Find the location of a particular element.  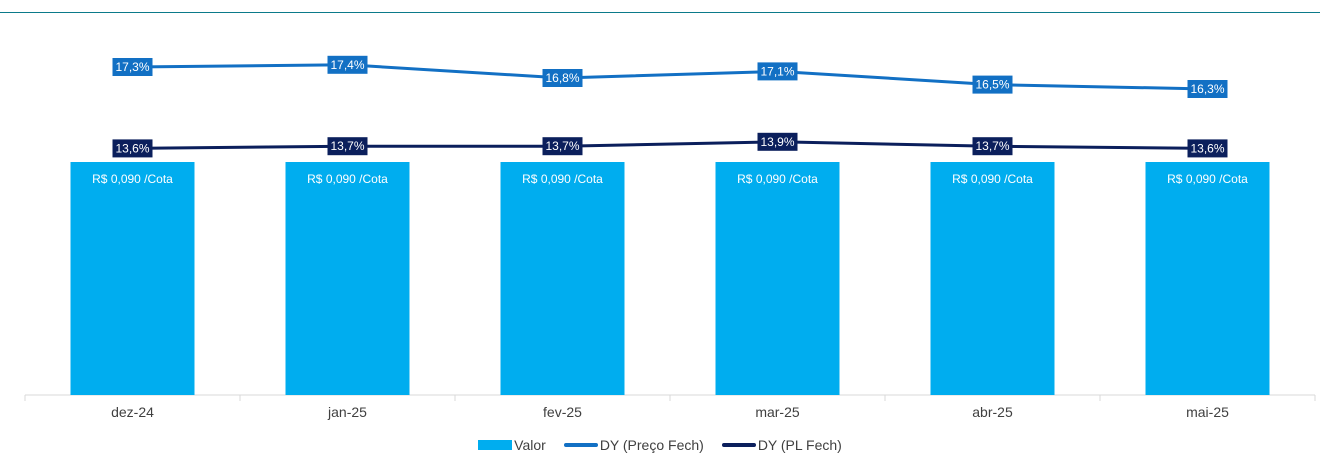

point-label: 13,9% is located at coordinates (777, 142).